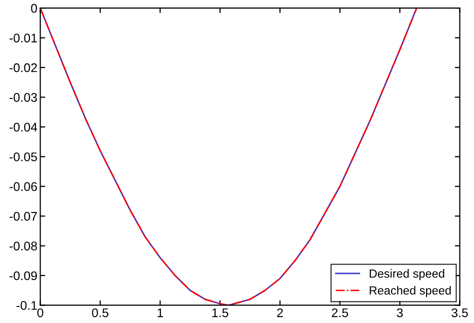 The image size is (474, 323). What do you see at coordinates (24, 127) in the screenshot?
I see `y-tick-label: -0.04` at bounding box center [24, 127].